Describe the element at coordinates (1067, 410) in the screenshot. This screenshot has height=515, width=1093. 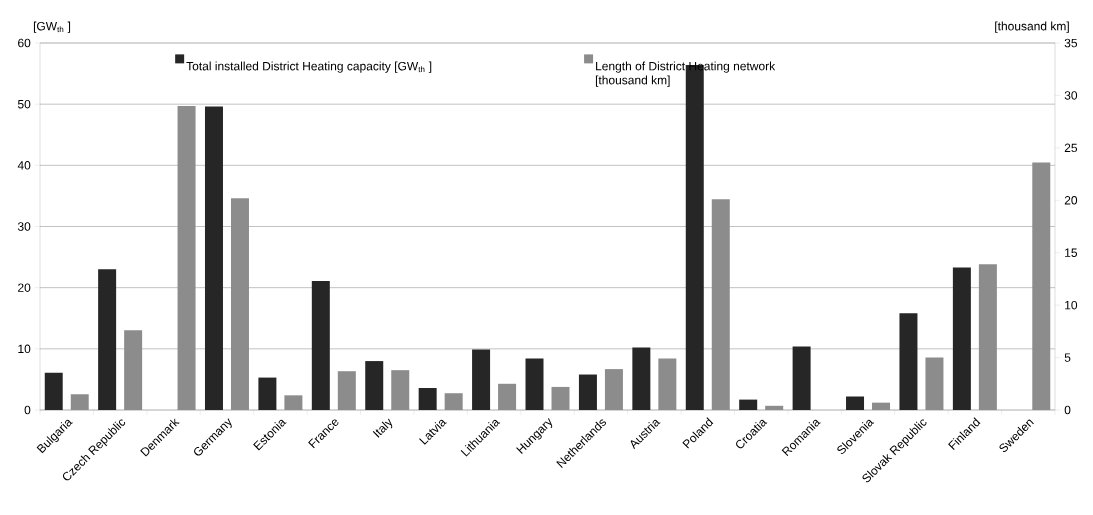
I see `y2-tick-label: 0` at that location.